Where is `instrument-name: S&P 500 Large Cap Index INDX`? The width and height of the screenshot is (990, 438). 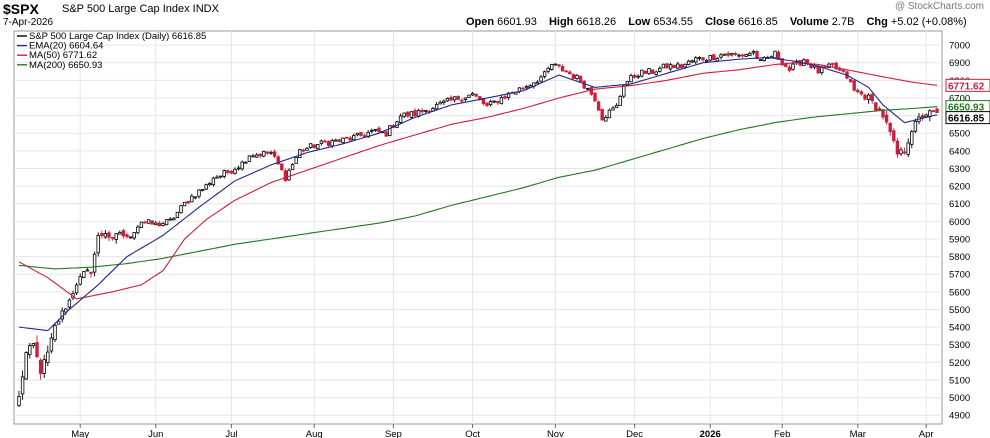 instrument-name: S&P 500 Large Cap Index INDX is located at coordinates (140, 9).